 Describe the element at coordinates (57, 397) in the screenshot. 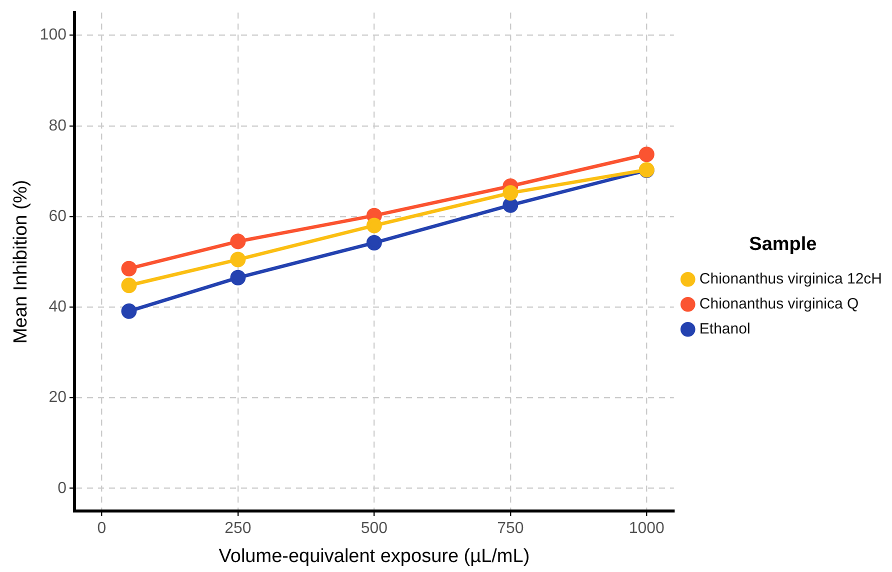

I see `y-tick-label: 20` at that location.